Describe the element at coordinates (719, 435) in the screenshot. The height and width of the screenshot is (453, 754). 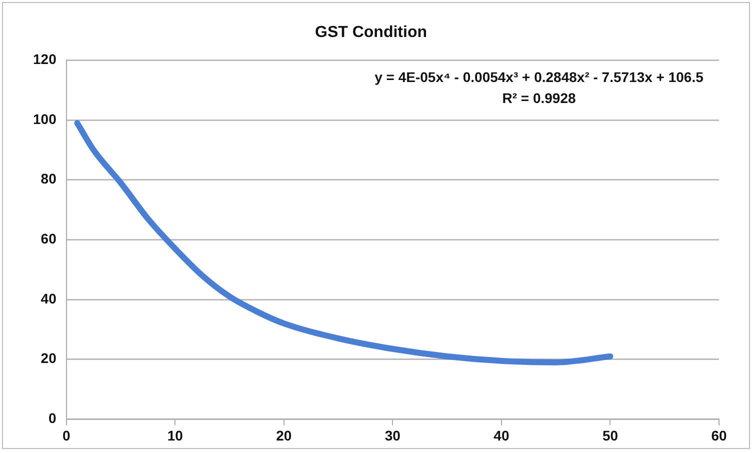
I see `x-tick-label: 60` at that location.